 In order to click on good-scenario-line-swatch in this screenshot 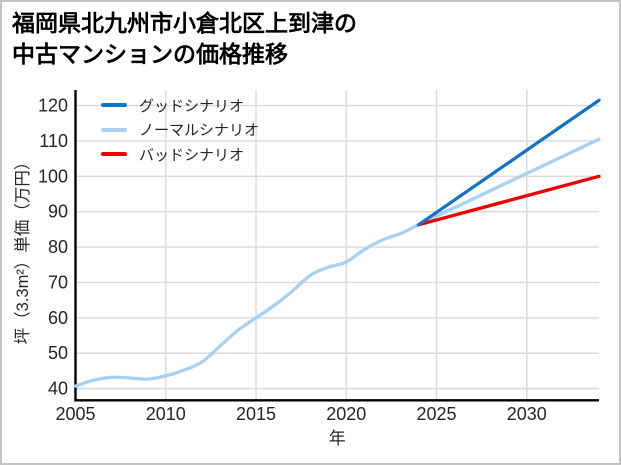, I will do `click(114, 105)`.